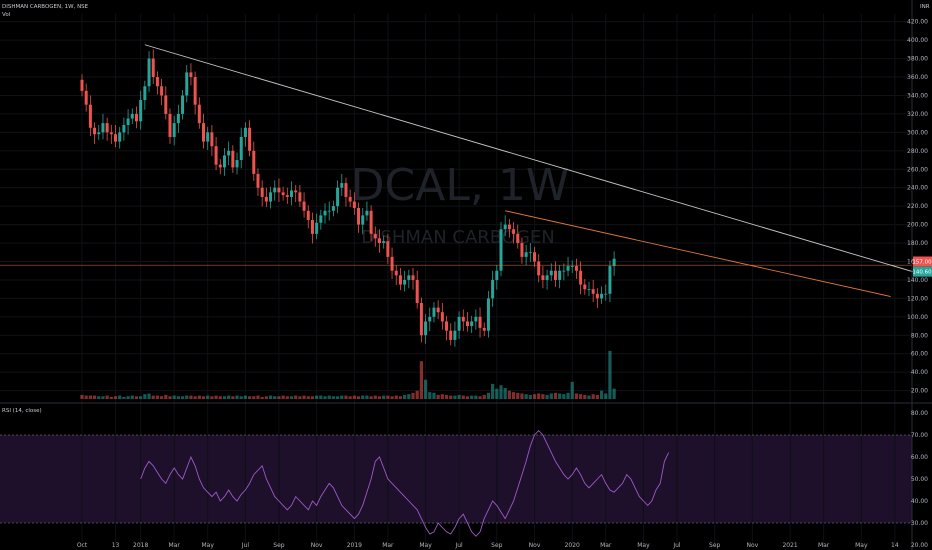 The height and width of the screenshot is (550, 932). What do you see at coordinates (715, 545) in the screenshot?
I see `time-tick-label: Sep` at bounding box center [715, 545].